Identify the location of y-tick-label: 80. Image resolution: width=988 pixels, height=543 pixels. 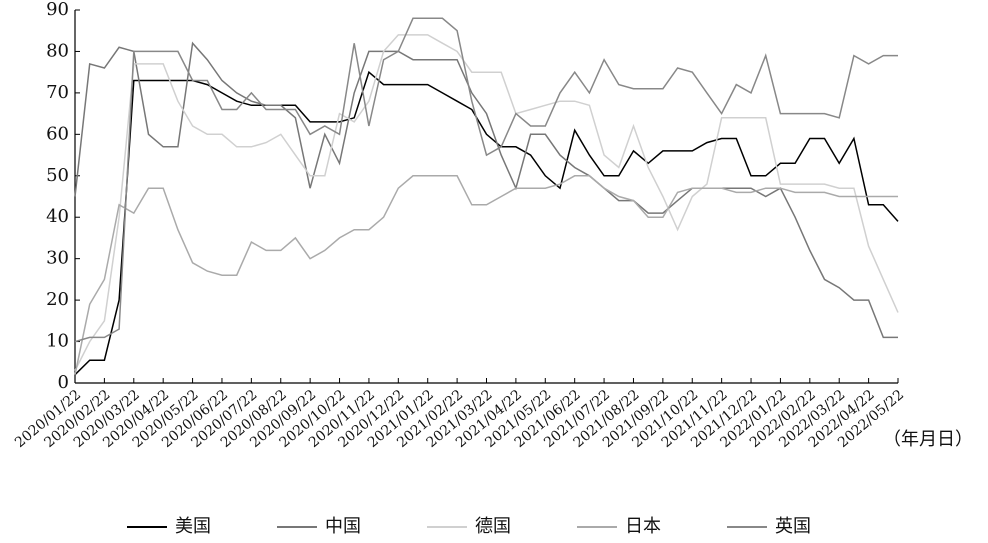
(57, 50).